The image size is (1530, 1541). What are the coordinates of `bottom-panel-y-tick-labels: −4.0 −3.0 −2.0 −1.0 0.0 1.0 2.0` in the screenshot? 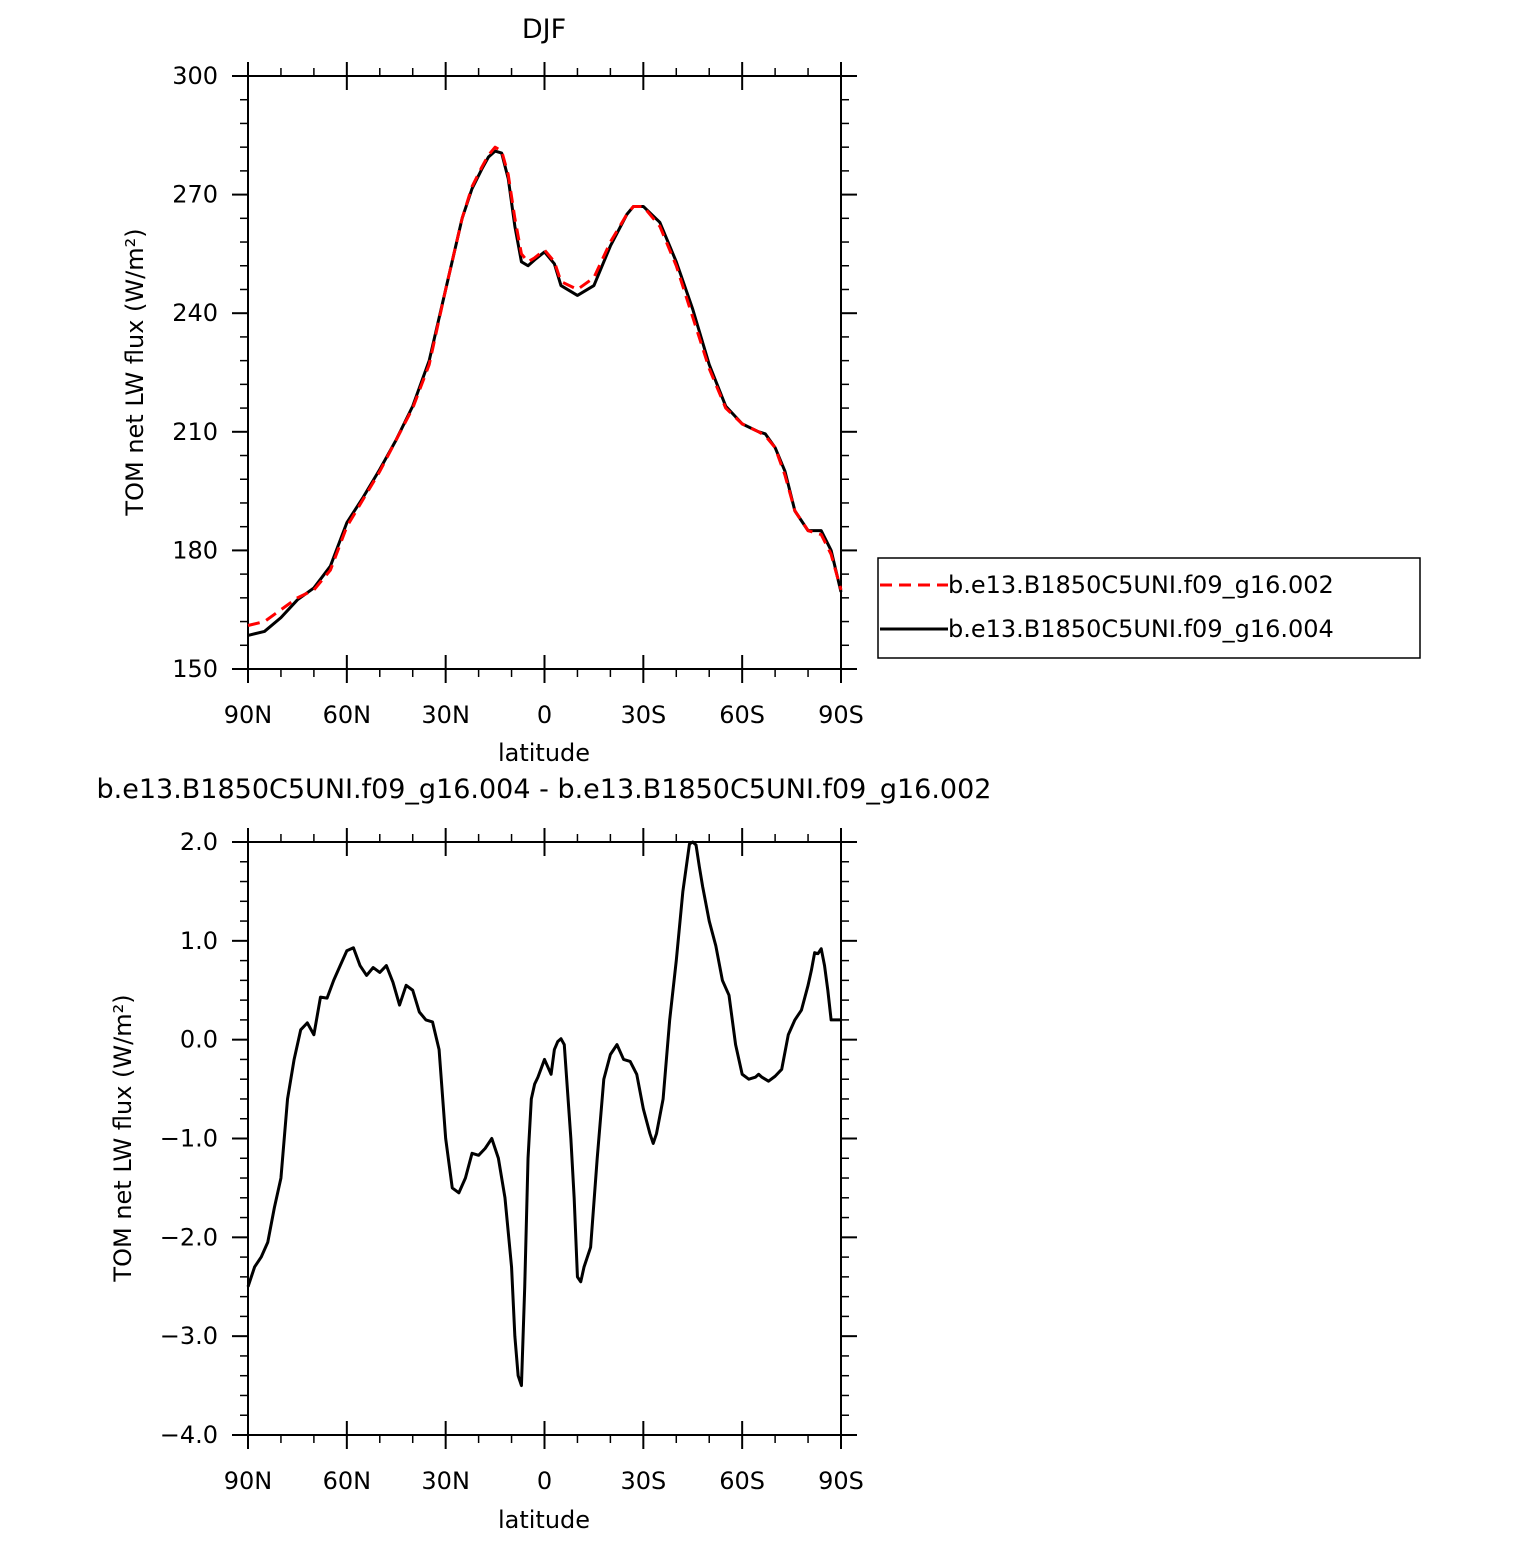 It's located at (189, 1138).